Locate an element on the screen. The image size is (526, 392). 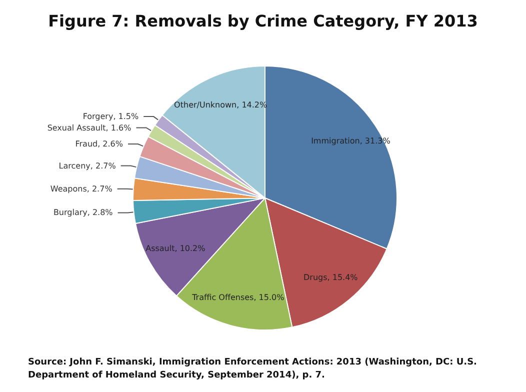
slice-label: Traffic Offenses, 15.0% is located at coordinates (238, 297).